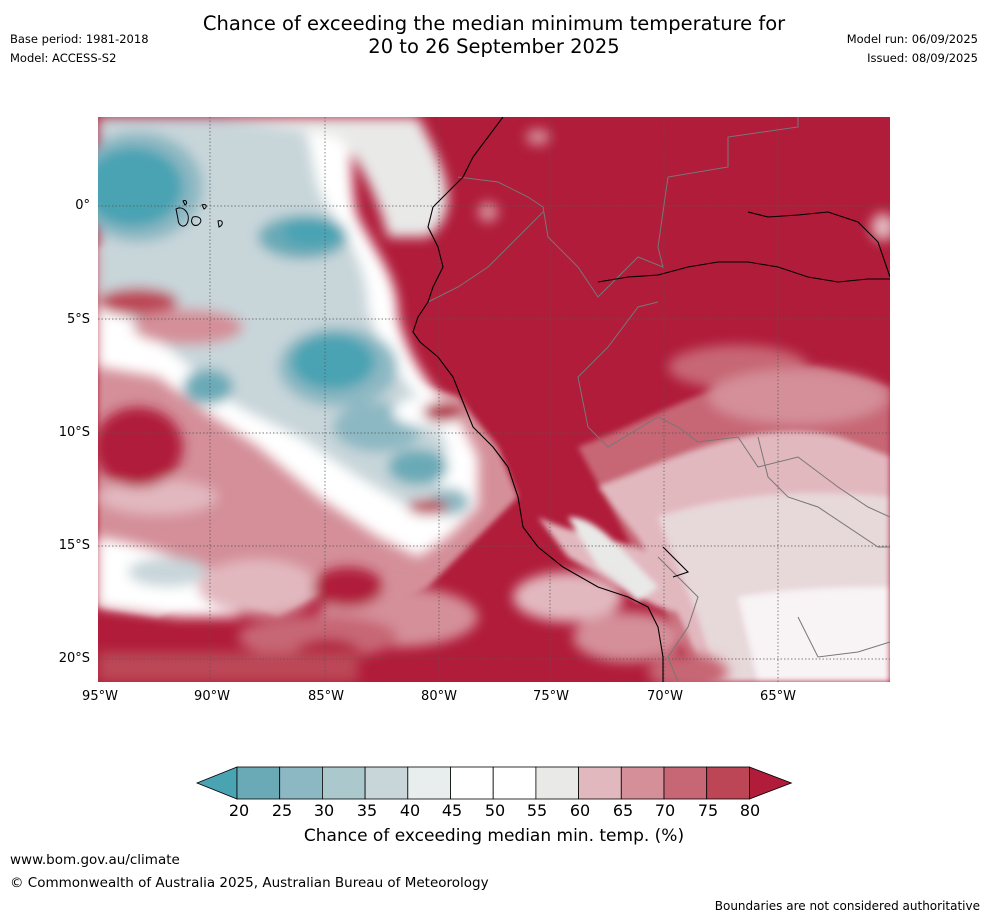 Image resolution: width=988 pixels, height=919 pixels. What do you see at coordinates (778, 696) in the screenshot?
I see `lon-label-65w: 65°W` at bounding box center [778, 696].